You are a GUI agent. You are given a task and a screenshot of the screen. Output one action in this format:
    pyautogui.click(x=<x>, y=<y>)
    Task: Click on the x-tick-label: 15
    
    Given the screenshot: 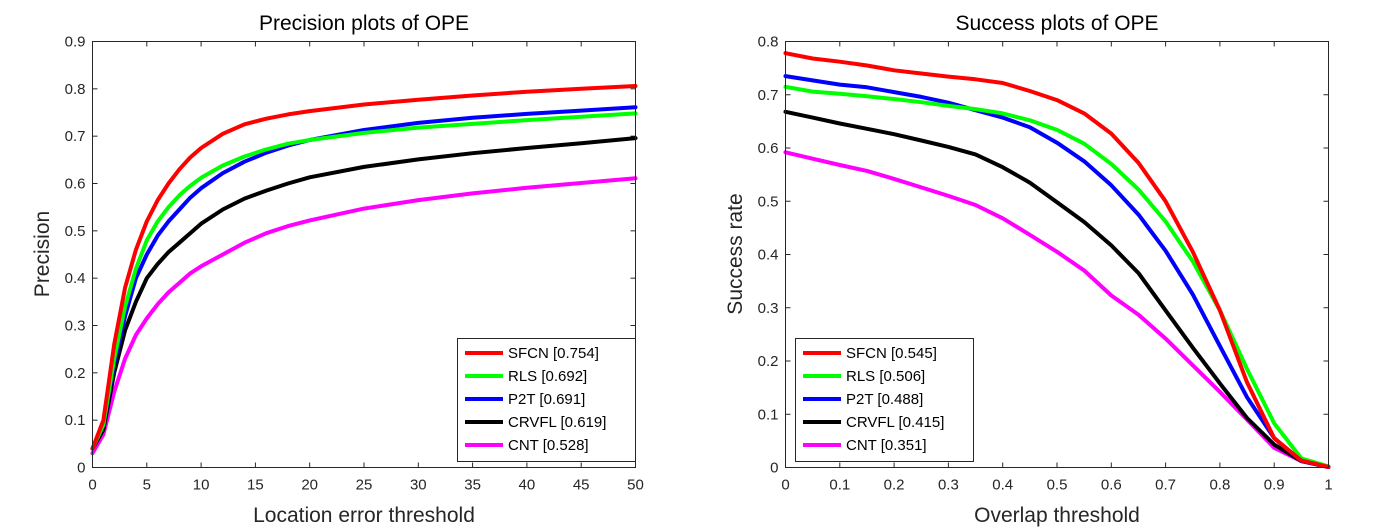 What is the action you would take?
    pyautogui.click(x=255, y=485)
    